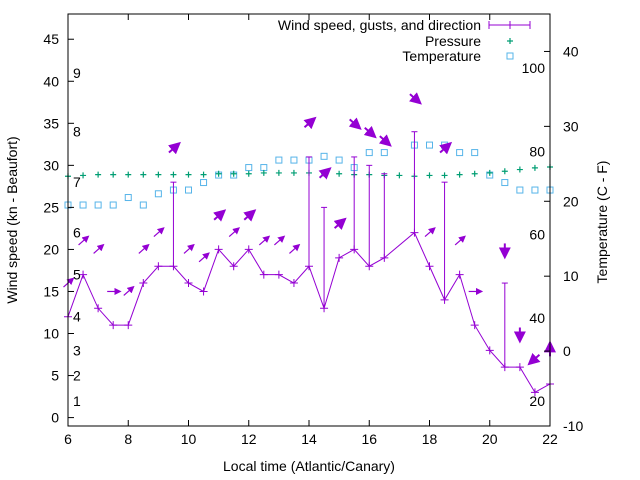  Describe the element at coordinates (77, 73) in the screenshot. I see `beaufort-label: 9` at that location.